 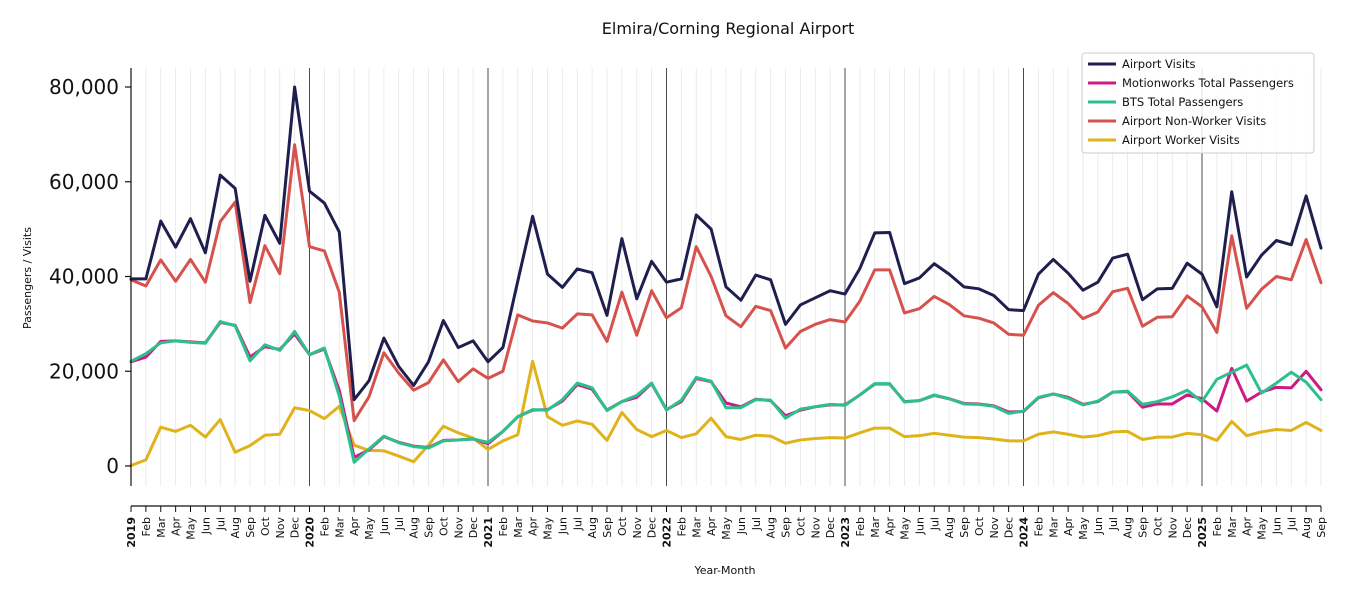 What do you see at coordinates (1024, 532) in the screenshot?
I see `x-tick-label: 2024` at bounding box center [1024, 532].